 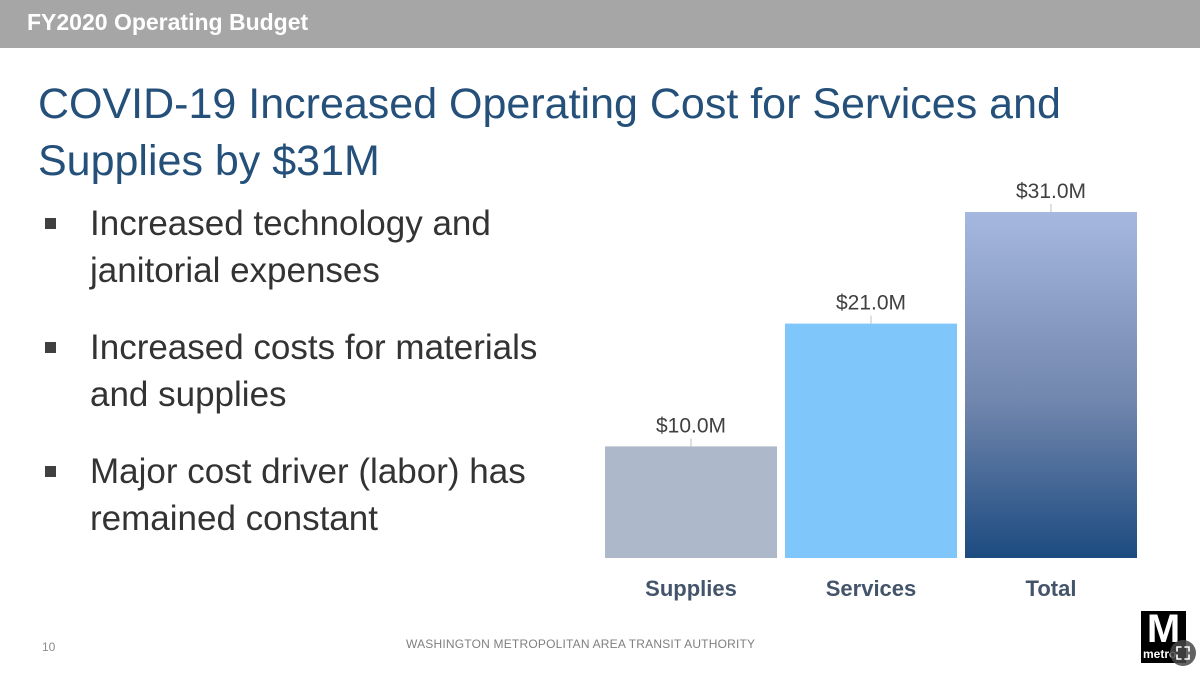 What do you see at coordinates (871, 440) in the screenshot?
I see `bar-services` at bounding box center [871, 440].